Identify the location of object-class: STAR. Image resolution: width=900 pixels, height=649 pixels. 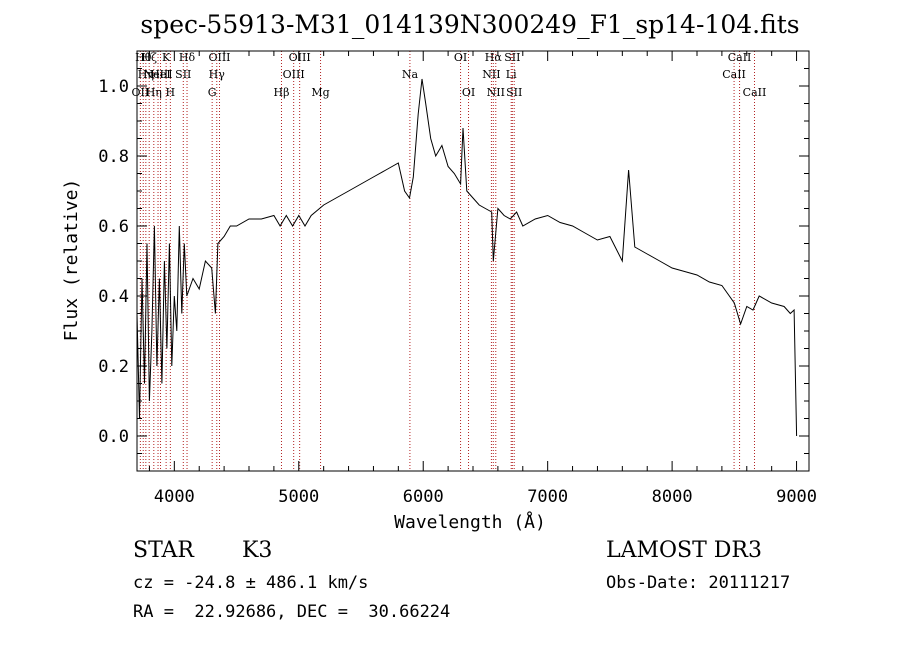
(163, 550).